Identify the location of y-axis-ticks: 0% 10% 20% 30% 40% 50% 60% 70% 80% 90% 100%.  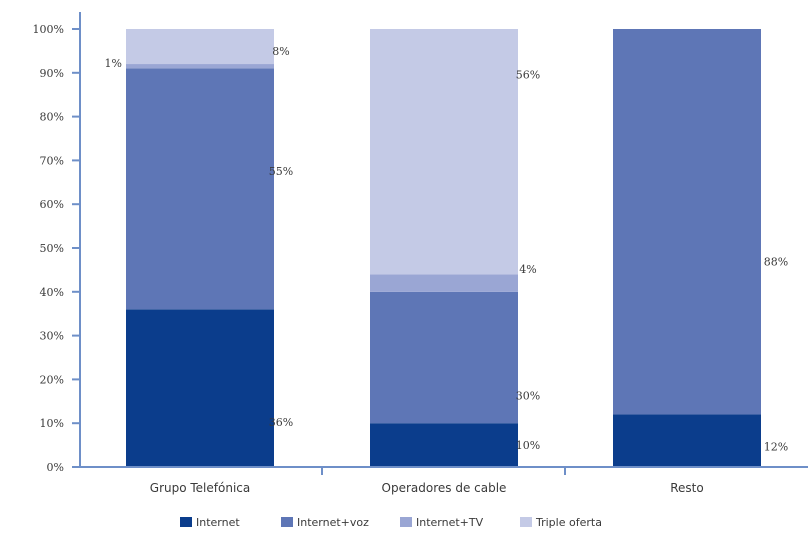
(56, 248).